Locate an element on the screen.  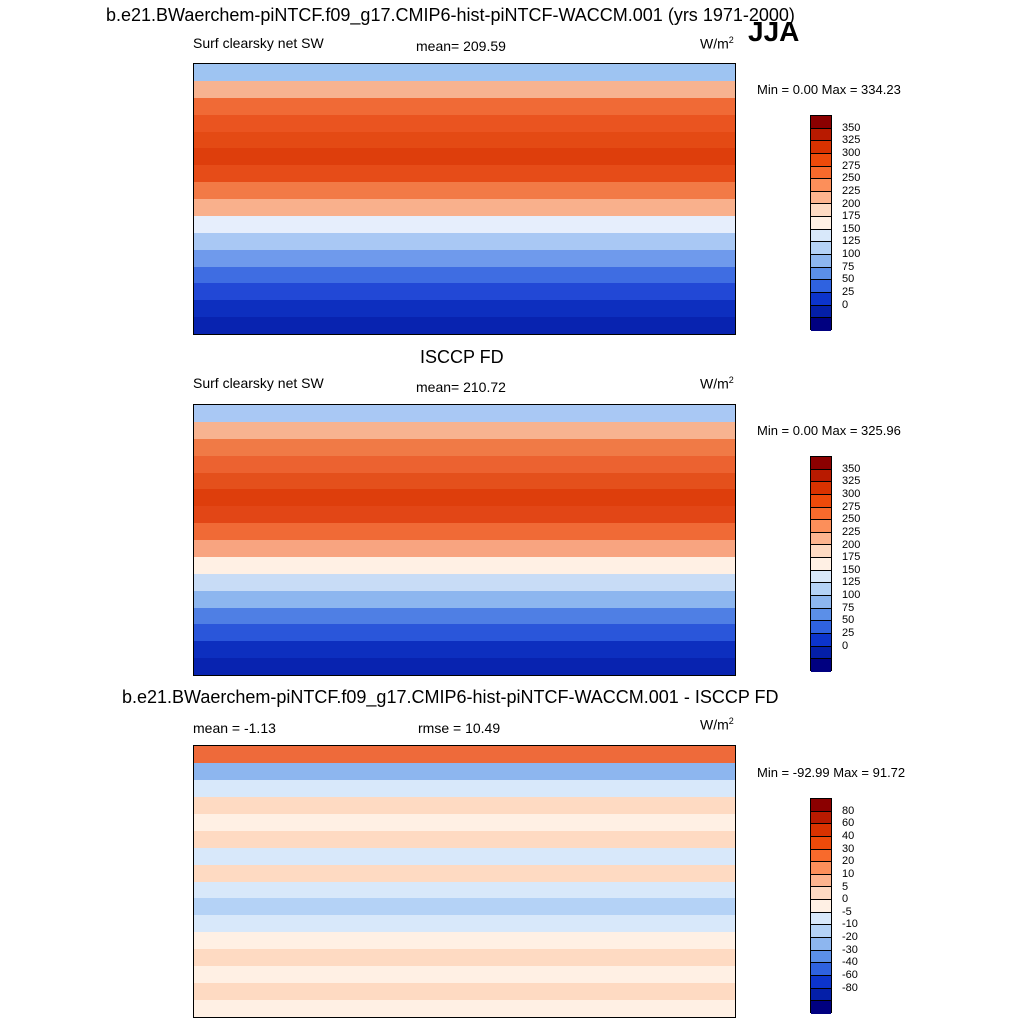
colorbar-tick-label: 80 is located at coordinates (848, 810).